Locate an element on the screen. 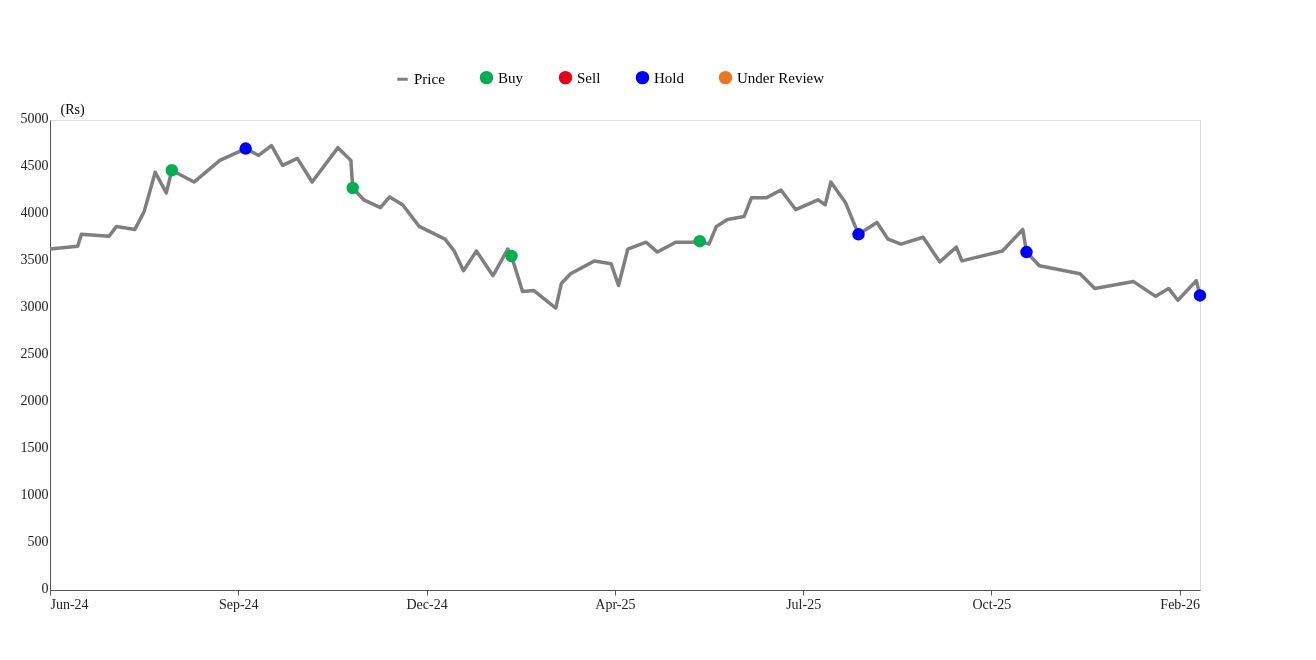 The image size is (1316, 660). x-tick-label: Jun-24 is located at coordinates (69, 604).